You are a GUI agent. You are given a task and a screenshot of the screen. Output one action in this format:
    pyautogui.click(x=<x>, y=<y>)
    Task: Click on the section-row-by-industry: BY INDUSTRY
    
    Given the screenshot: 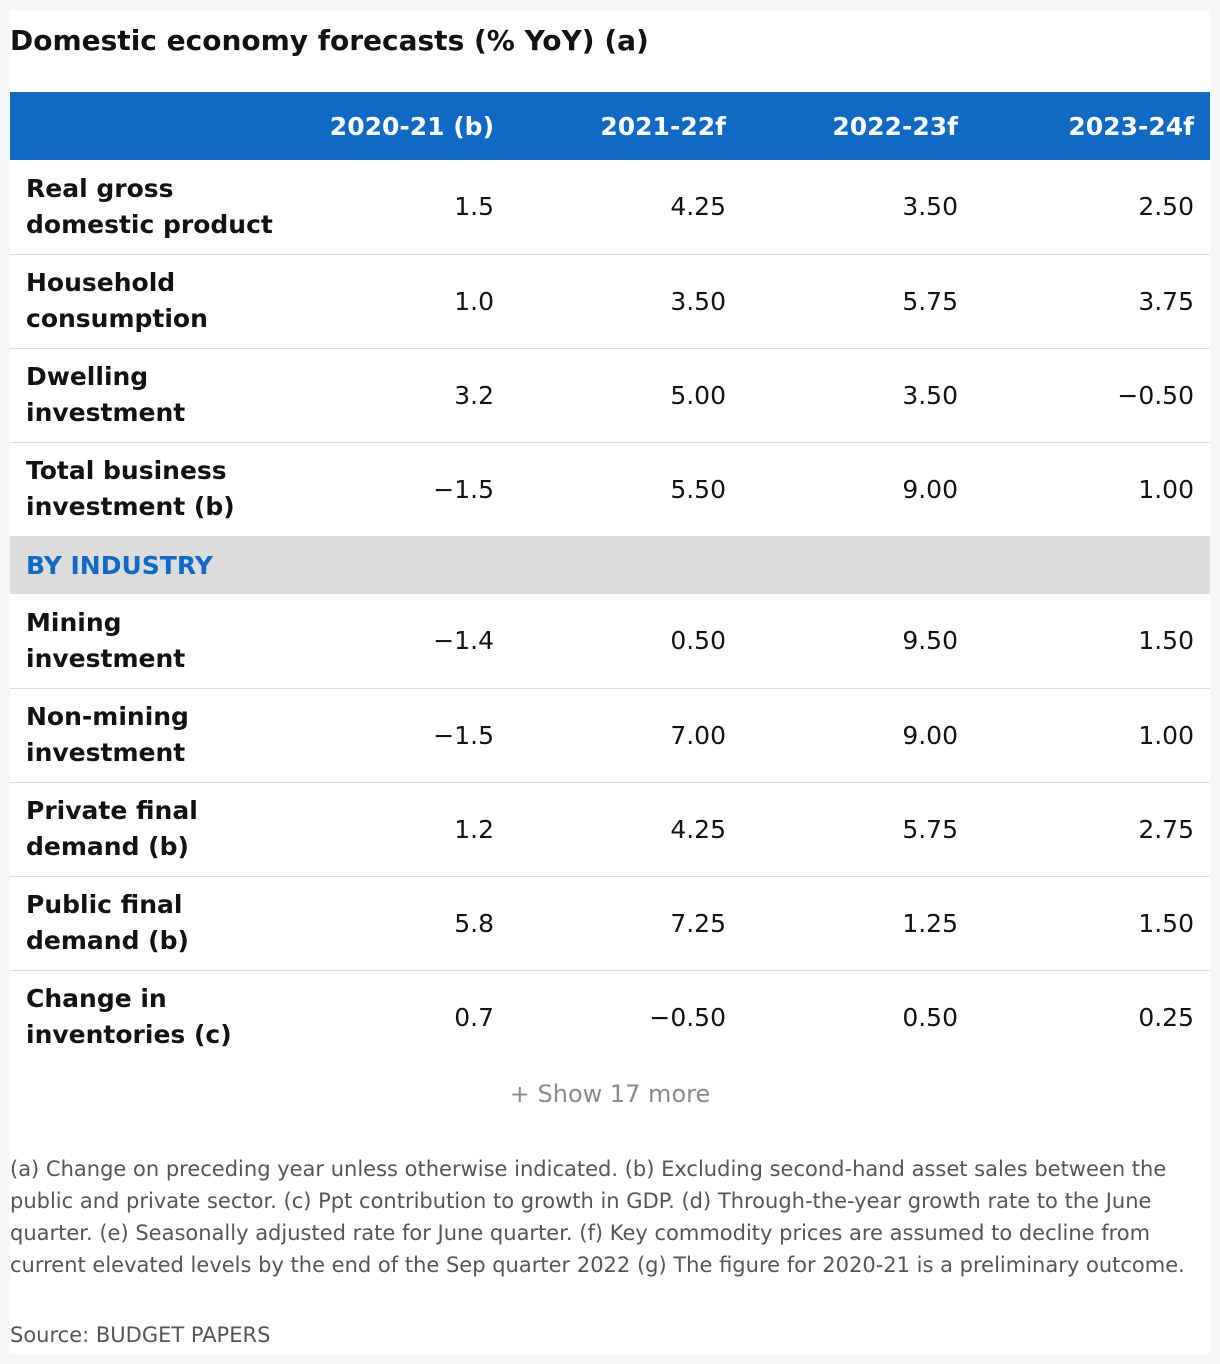 What is the action you would take?
    pyautogui.click(x=610, y=565)
    